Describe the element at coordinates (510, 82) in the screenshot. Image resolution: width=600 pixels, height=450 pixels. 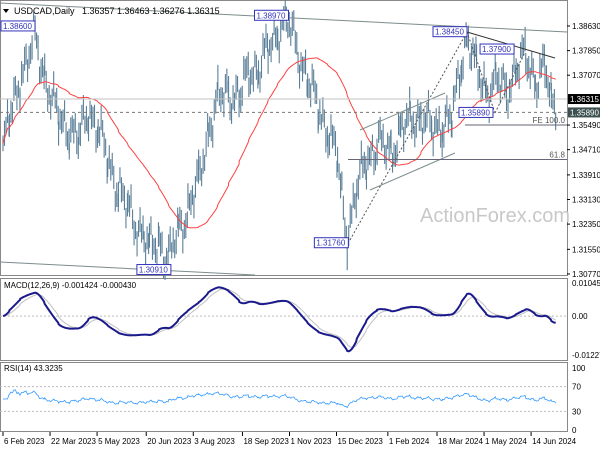
I see `dotted-wave-line` at that location.